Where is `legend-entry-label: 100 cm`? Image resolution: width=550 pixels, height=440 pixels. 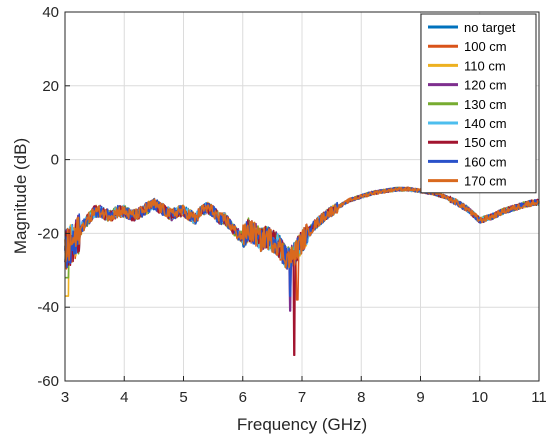 legend-entry-label: 100 cm is located at coordinates (485, 46).